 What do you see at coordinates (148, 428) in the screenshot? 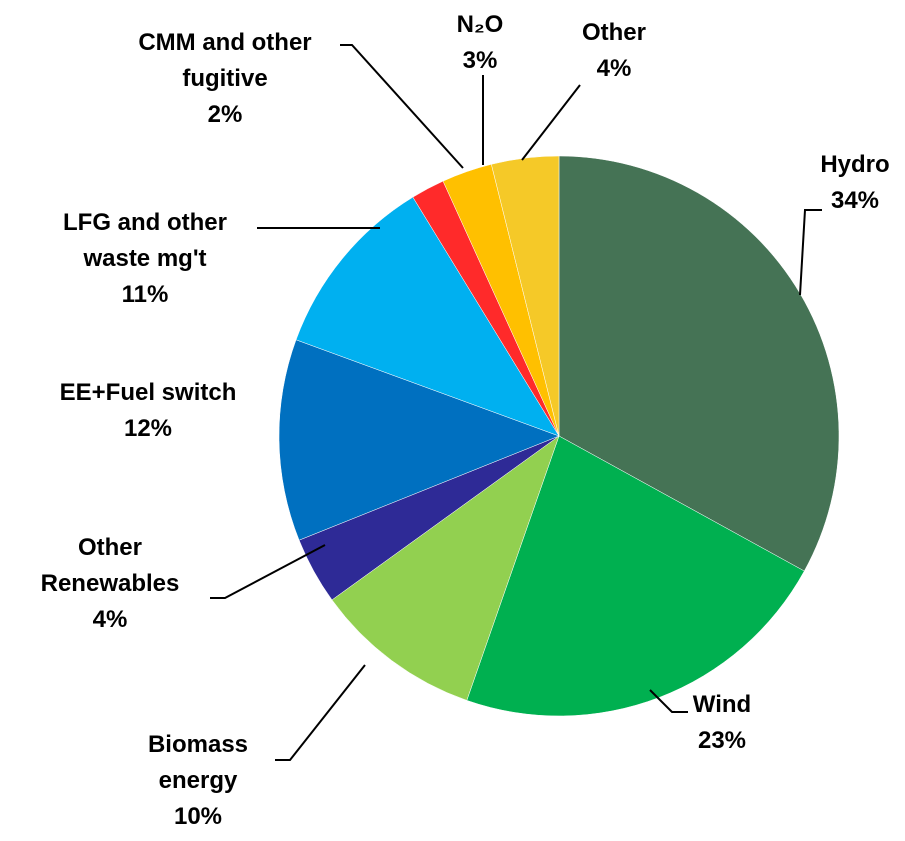
I see `value-label: 12%` at bounding box center [148, 428].